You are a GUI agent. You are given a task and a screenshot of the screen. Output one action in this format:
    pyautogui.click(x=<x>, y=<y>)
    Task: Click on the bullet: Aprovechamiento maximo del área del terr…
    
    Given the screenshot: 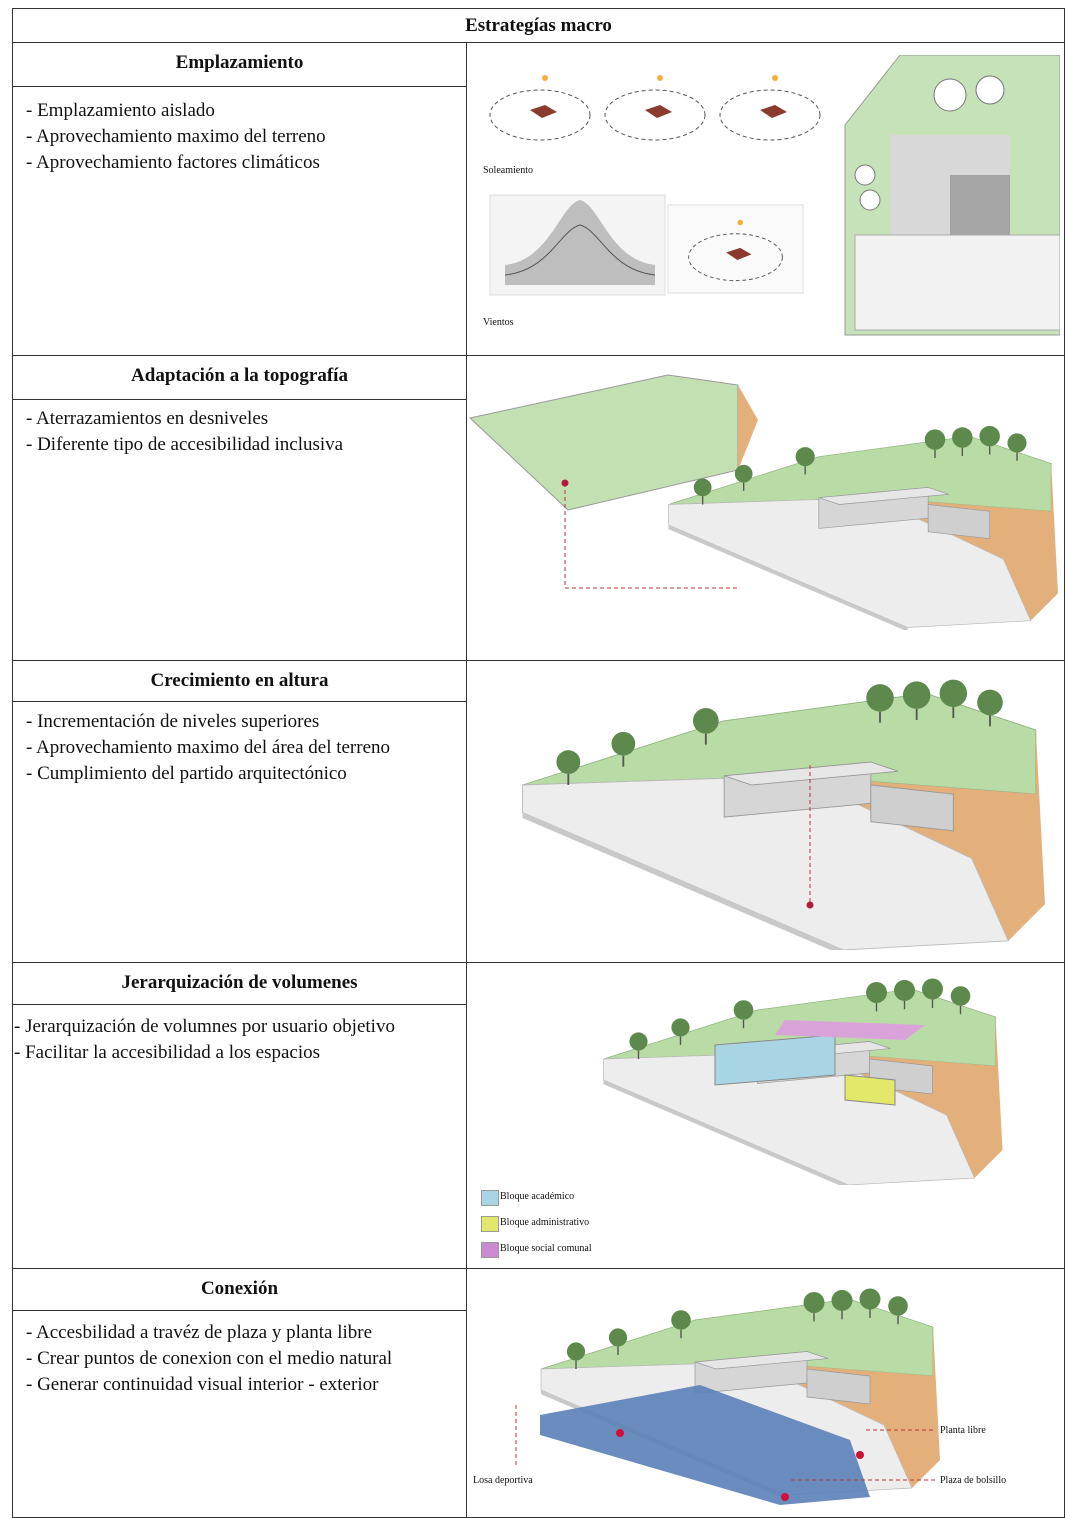 What is the action you would take?
    pyautogui.click(x=208, y=748)
    